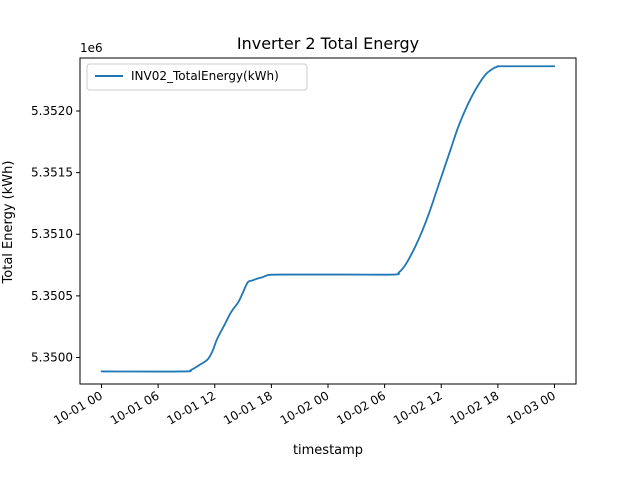 This screenshot has width=640, height=480. Describe the element at coordinates (52, 173) in the screenshot. I see `y-tick-label: 5.3515` at that location.